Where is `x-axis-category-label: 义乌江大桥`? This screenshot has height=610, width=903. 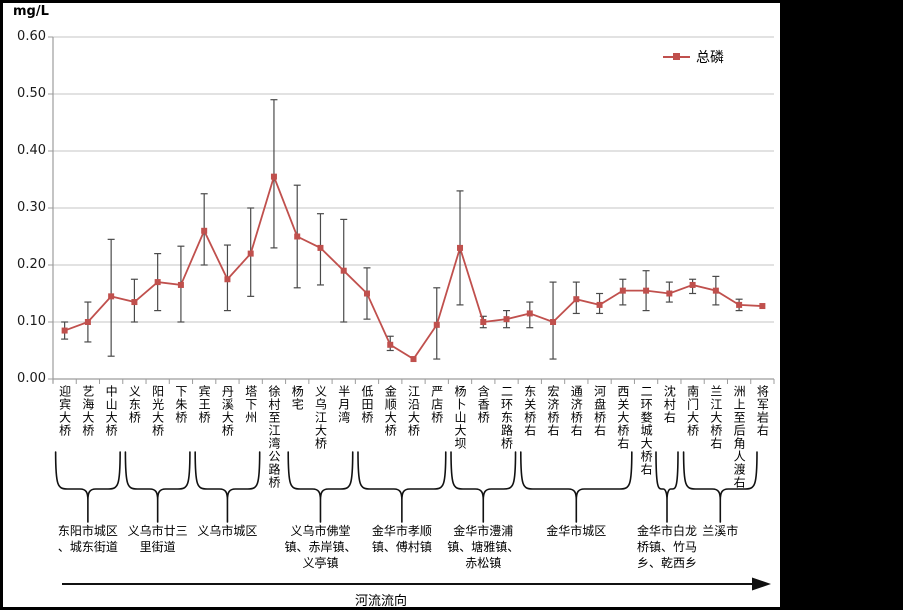
x-axis-category-label: 义乌江大桥 is located at coordinates (320, 417).